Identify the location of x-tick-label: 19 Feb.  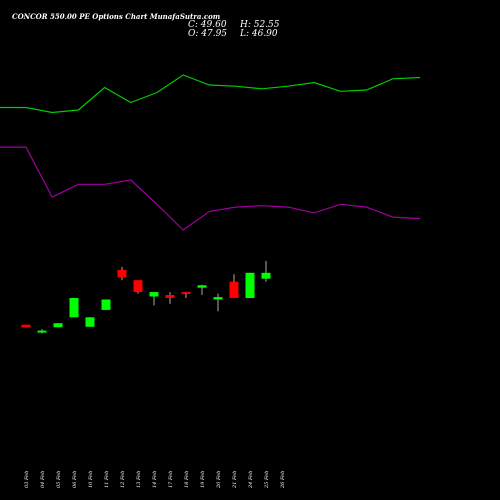
(203, 479).